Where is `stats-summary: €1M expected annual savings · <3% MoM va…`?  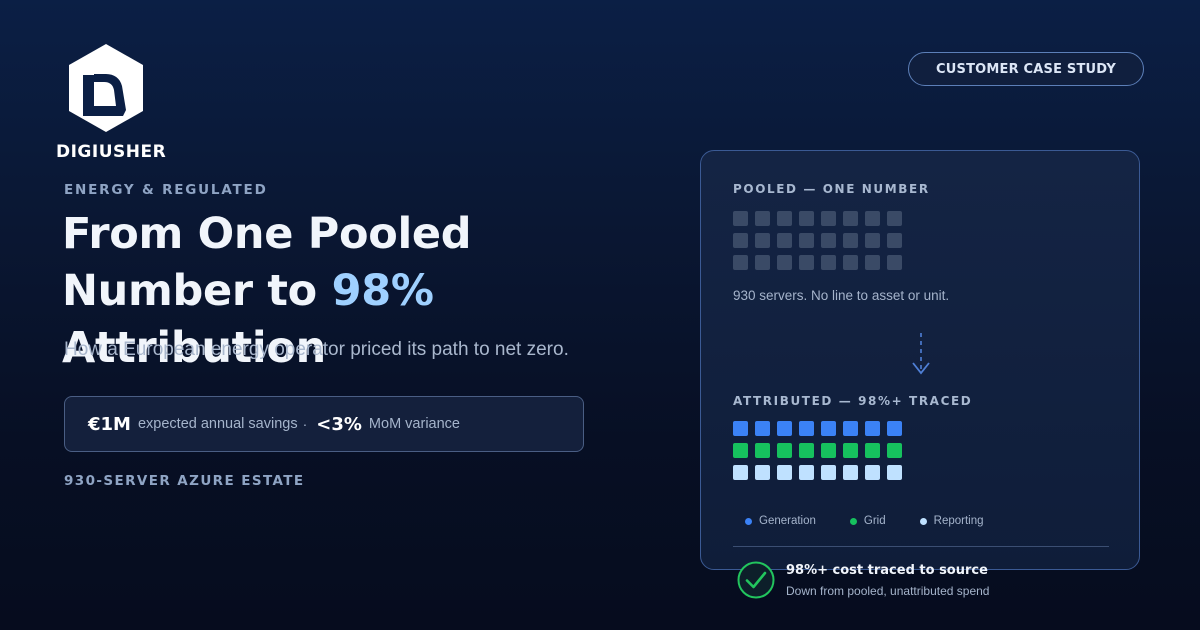
stats-summary: €1M expected annual savings · <3% MoM va… is located at coordinates (324, 424).